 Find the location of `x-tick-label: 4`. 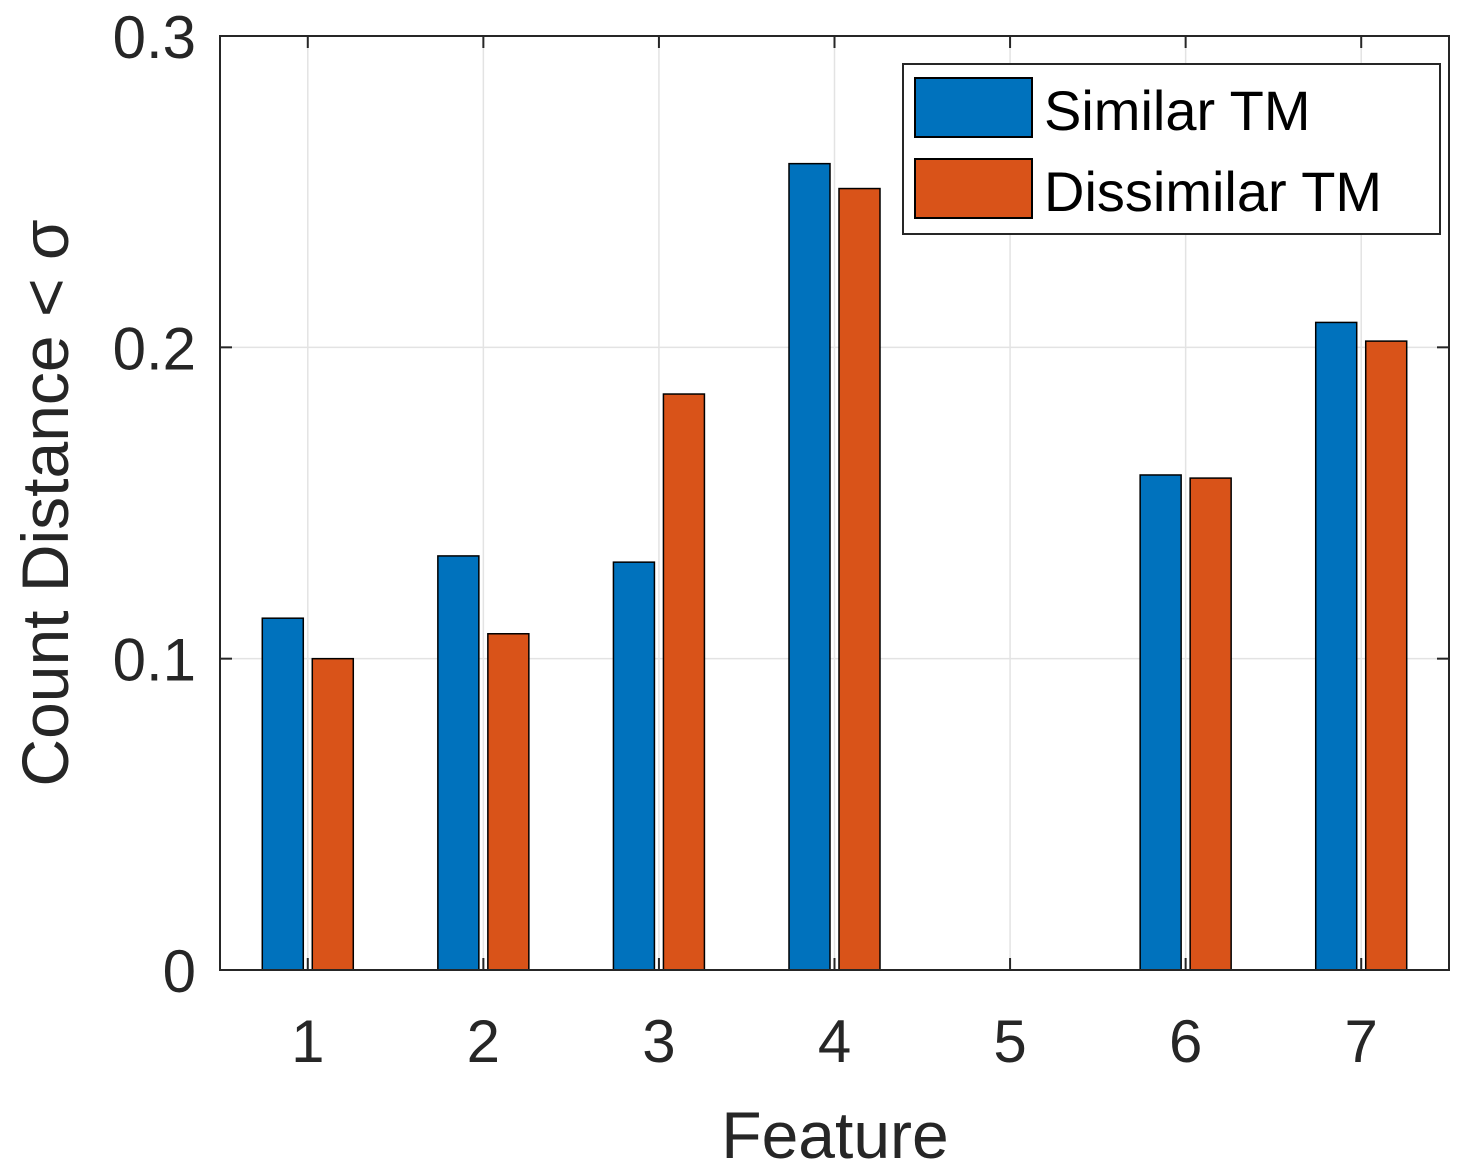

x-tick-label: 4 is located at coordinates (834, 1041).